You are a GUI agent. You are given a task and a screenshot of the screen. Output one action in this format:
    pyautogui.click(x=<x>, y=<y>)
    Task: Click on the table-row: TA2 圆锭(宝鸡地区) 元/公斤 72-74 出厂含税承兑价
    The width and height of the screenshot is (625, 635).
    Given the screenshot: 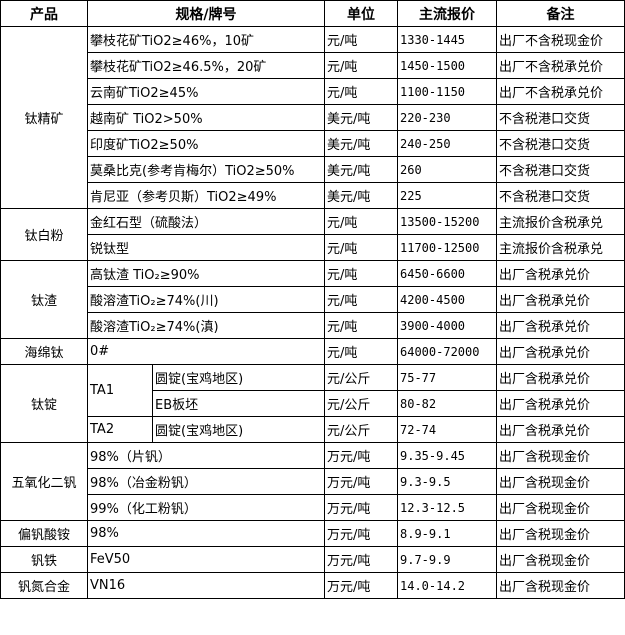 What is the action you would take?
    pyautogui.click(x=313, y=429)
    